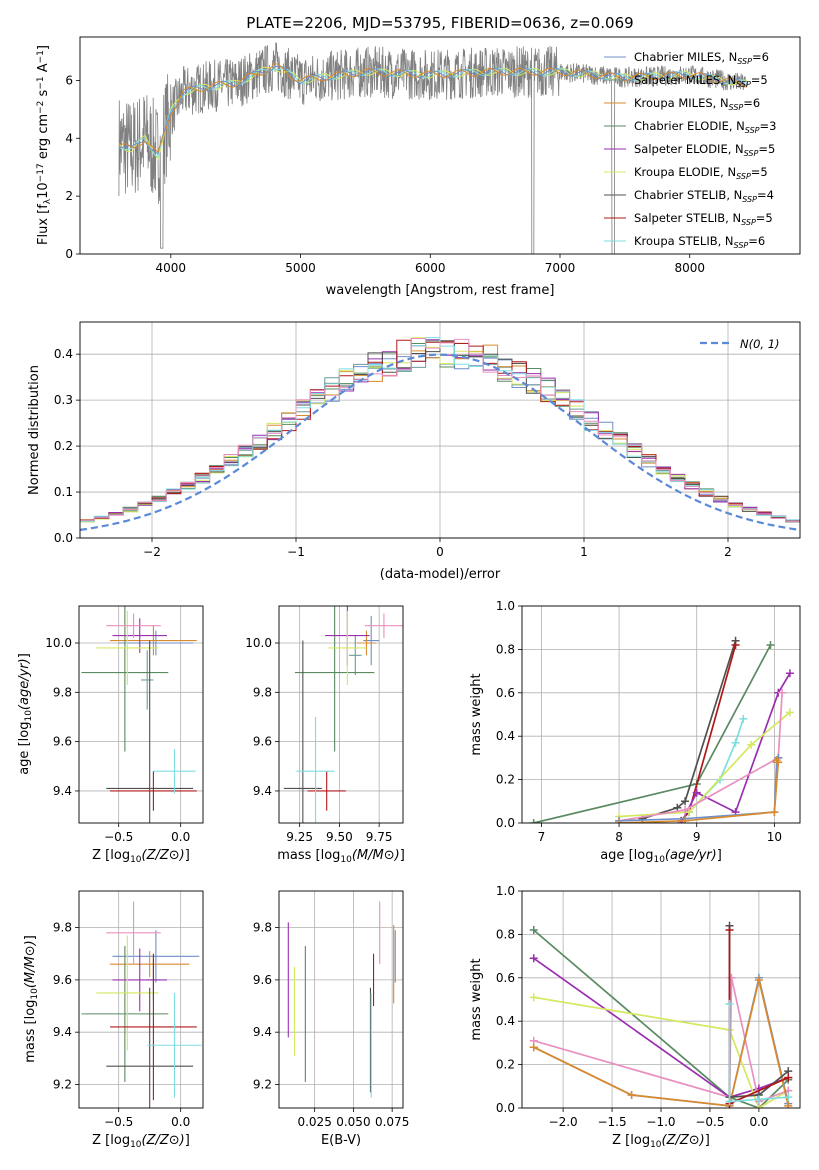 The width and height of the screenshot is (819, 1170). I want to click on x-axis-label: mass [log10(M/M⊙)], so click(341, 856).